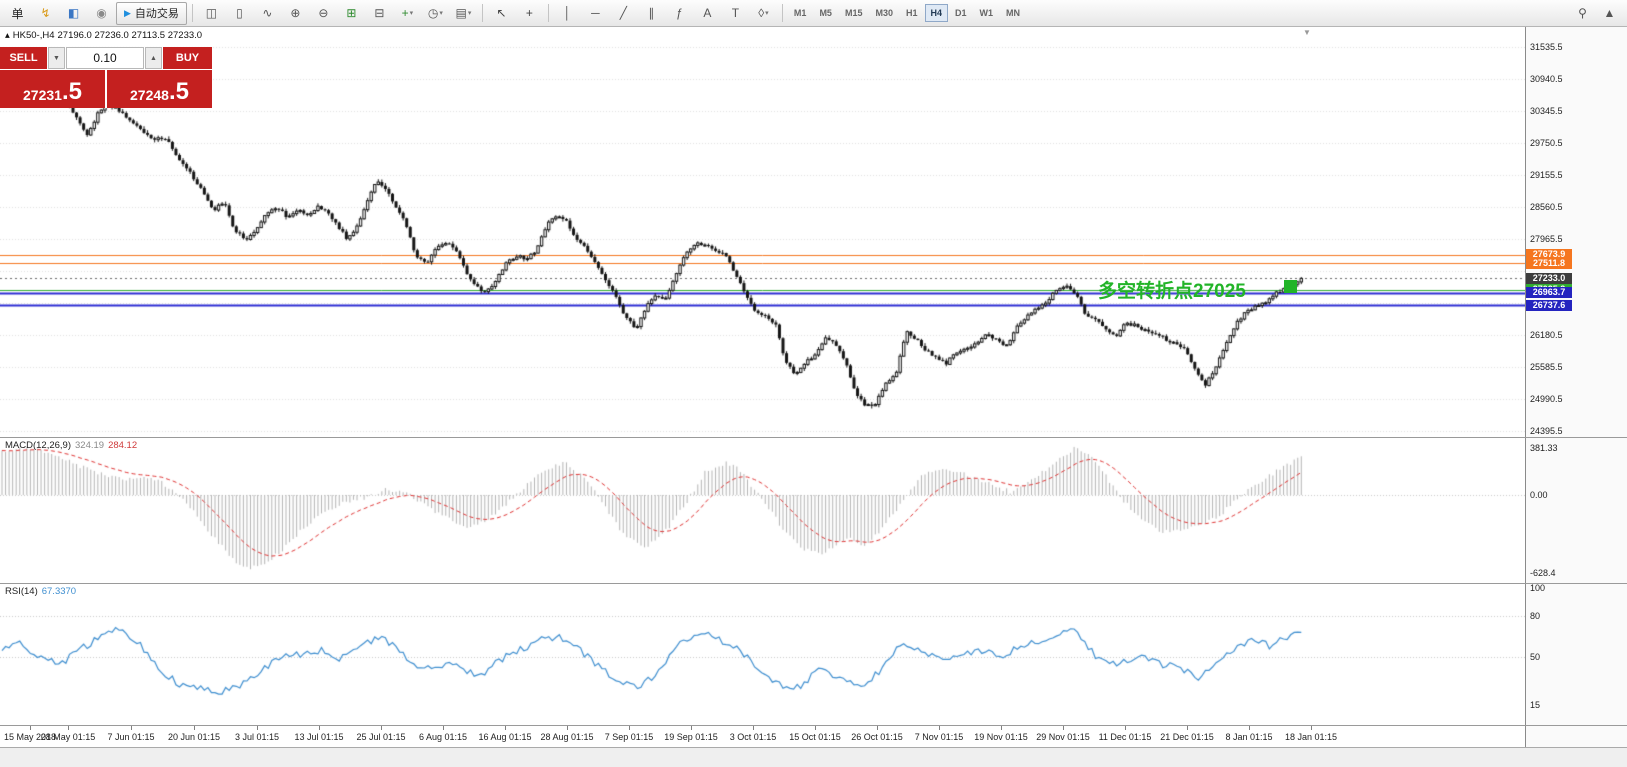  I want to click on trendline-icon: ╱, so click(623, 13).